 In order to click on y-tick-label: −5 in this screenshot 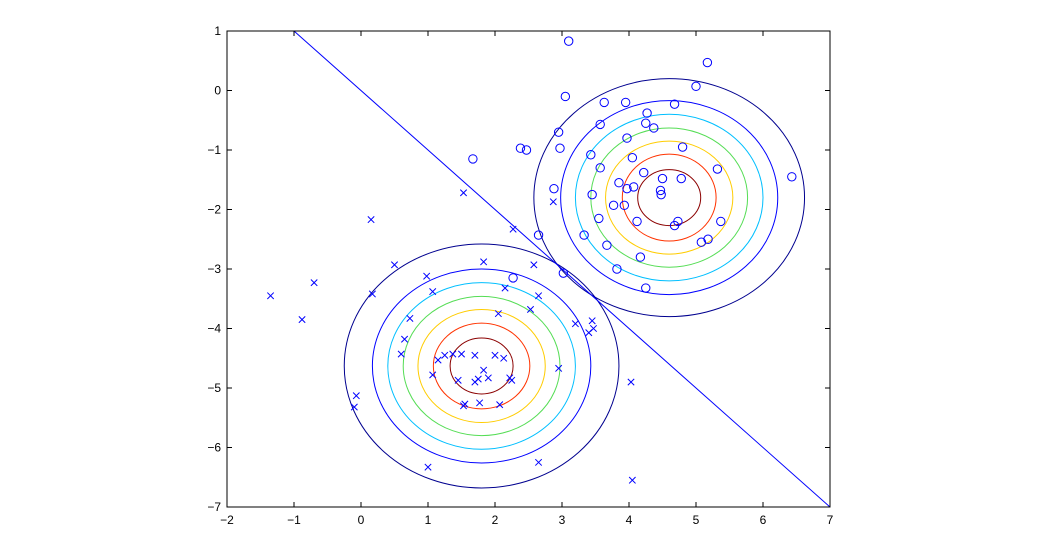, I will do `click(214, 388)`.